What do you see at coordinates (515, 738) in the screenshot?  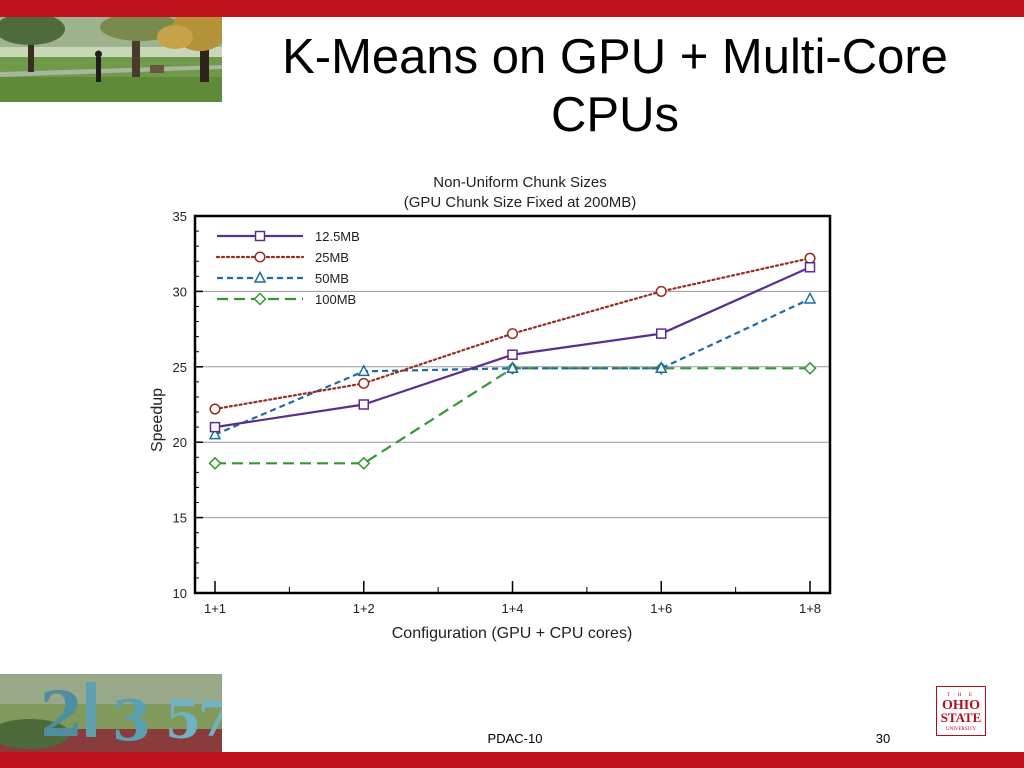 I see `footer-conference: PDAC-10` at bounding box center [515, 738].